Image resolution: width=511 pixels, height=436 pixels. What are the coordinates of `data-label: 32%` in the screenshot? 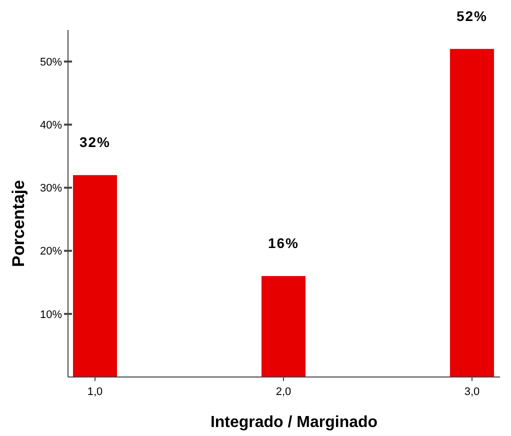 It's located at (95, 142).